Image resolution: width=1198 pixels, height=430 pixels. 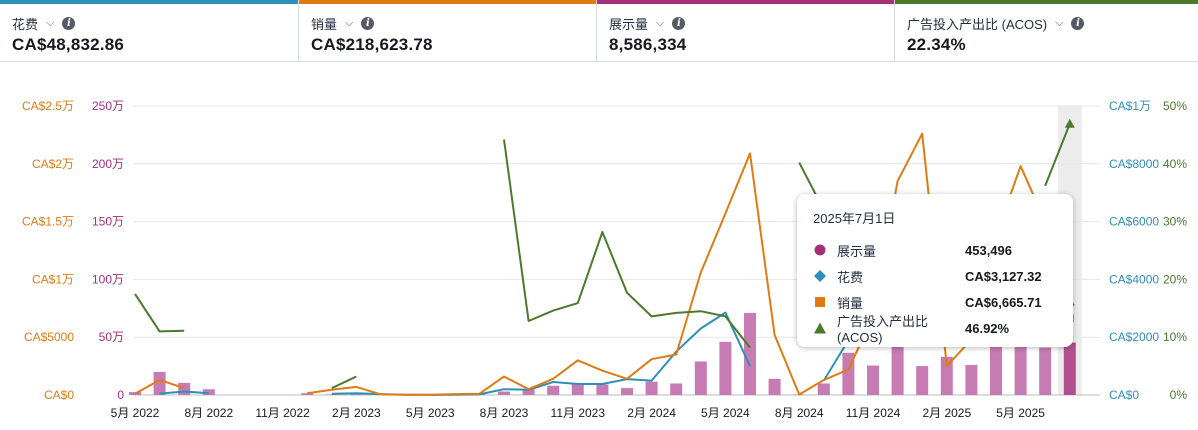 I want to click on metric-label: 展示量, so click(x=629, y=24).